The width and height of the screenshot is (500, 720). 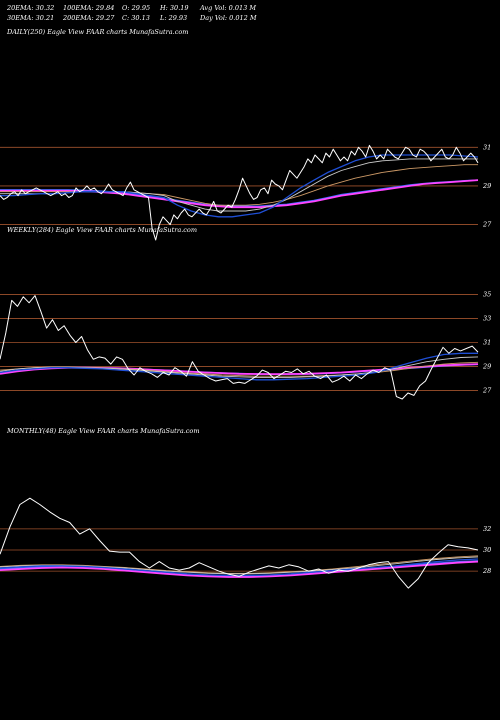 What do you see at coordinates (31, 18) in the screenshot?
I see `stat-ema30: 30EMA: 30.21` at bounding box center [31, 18].